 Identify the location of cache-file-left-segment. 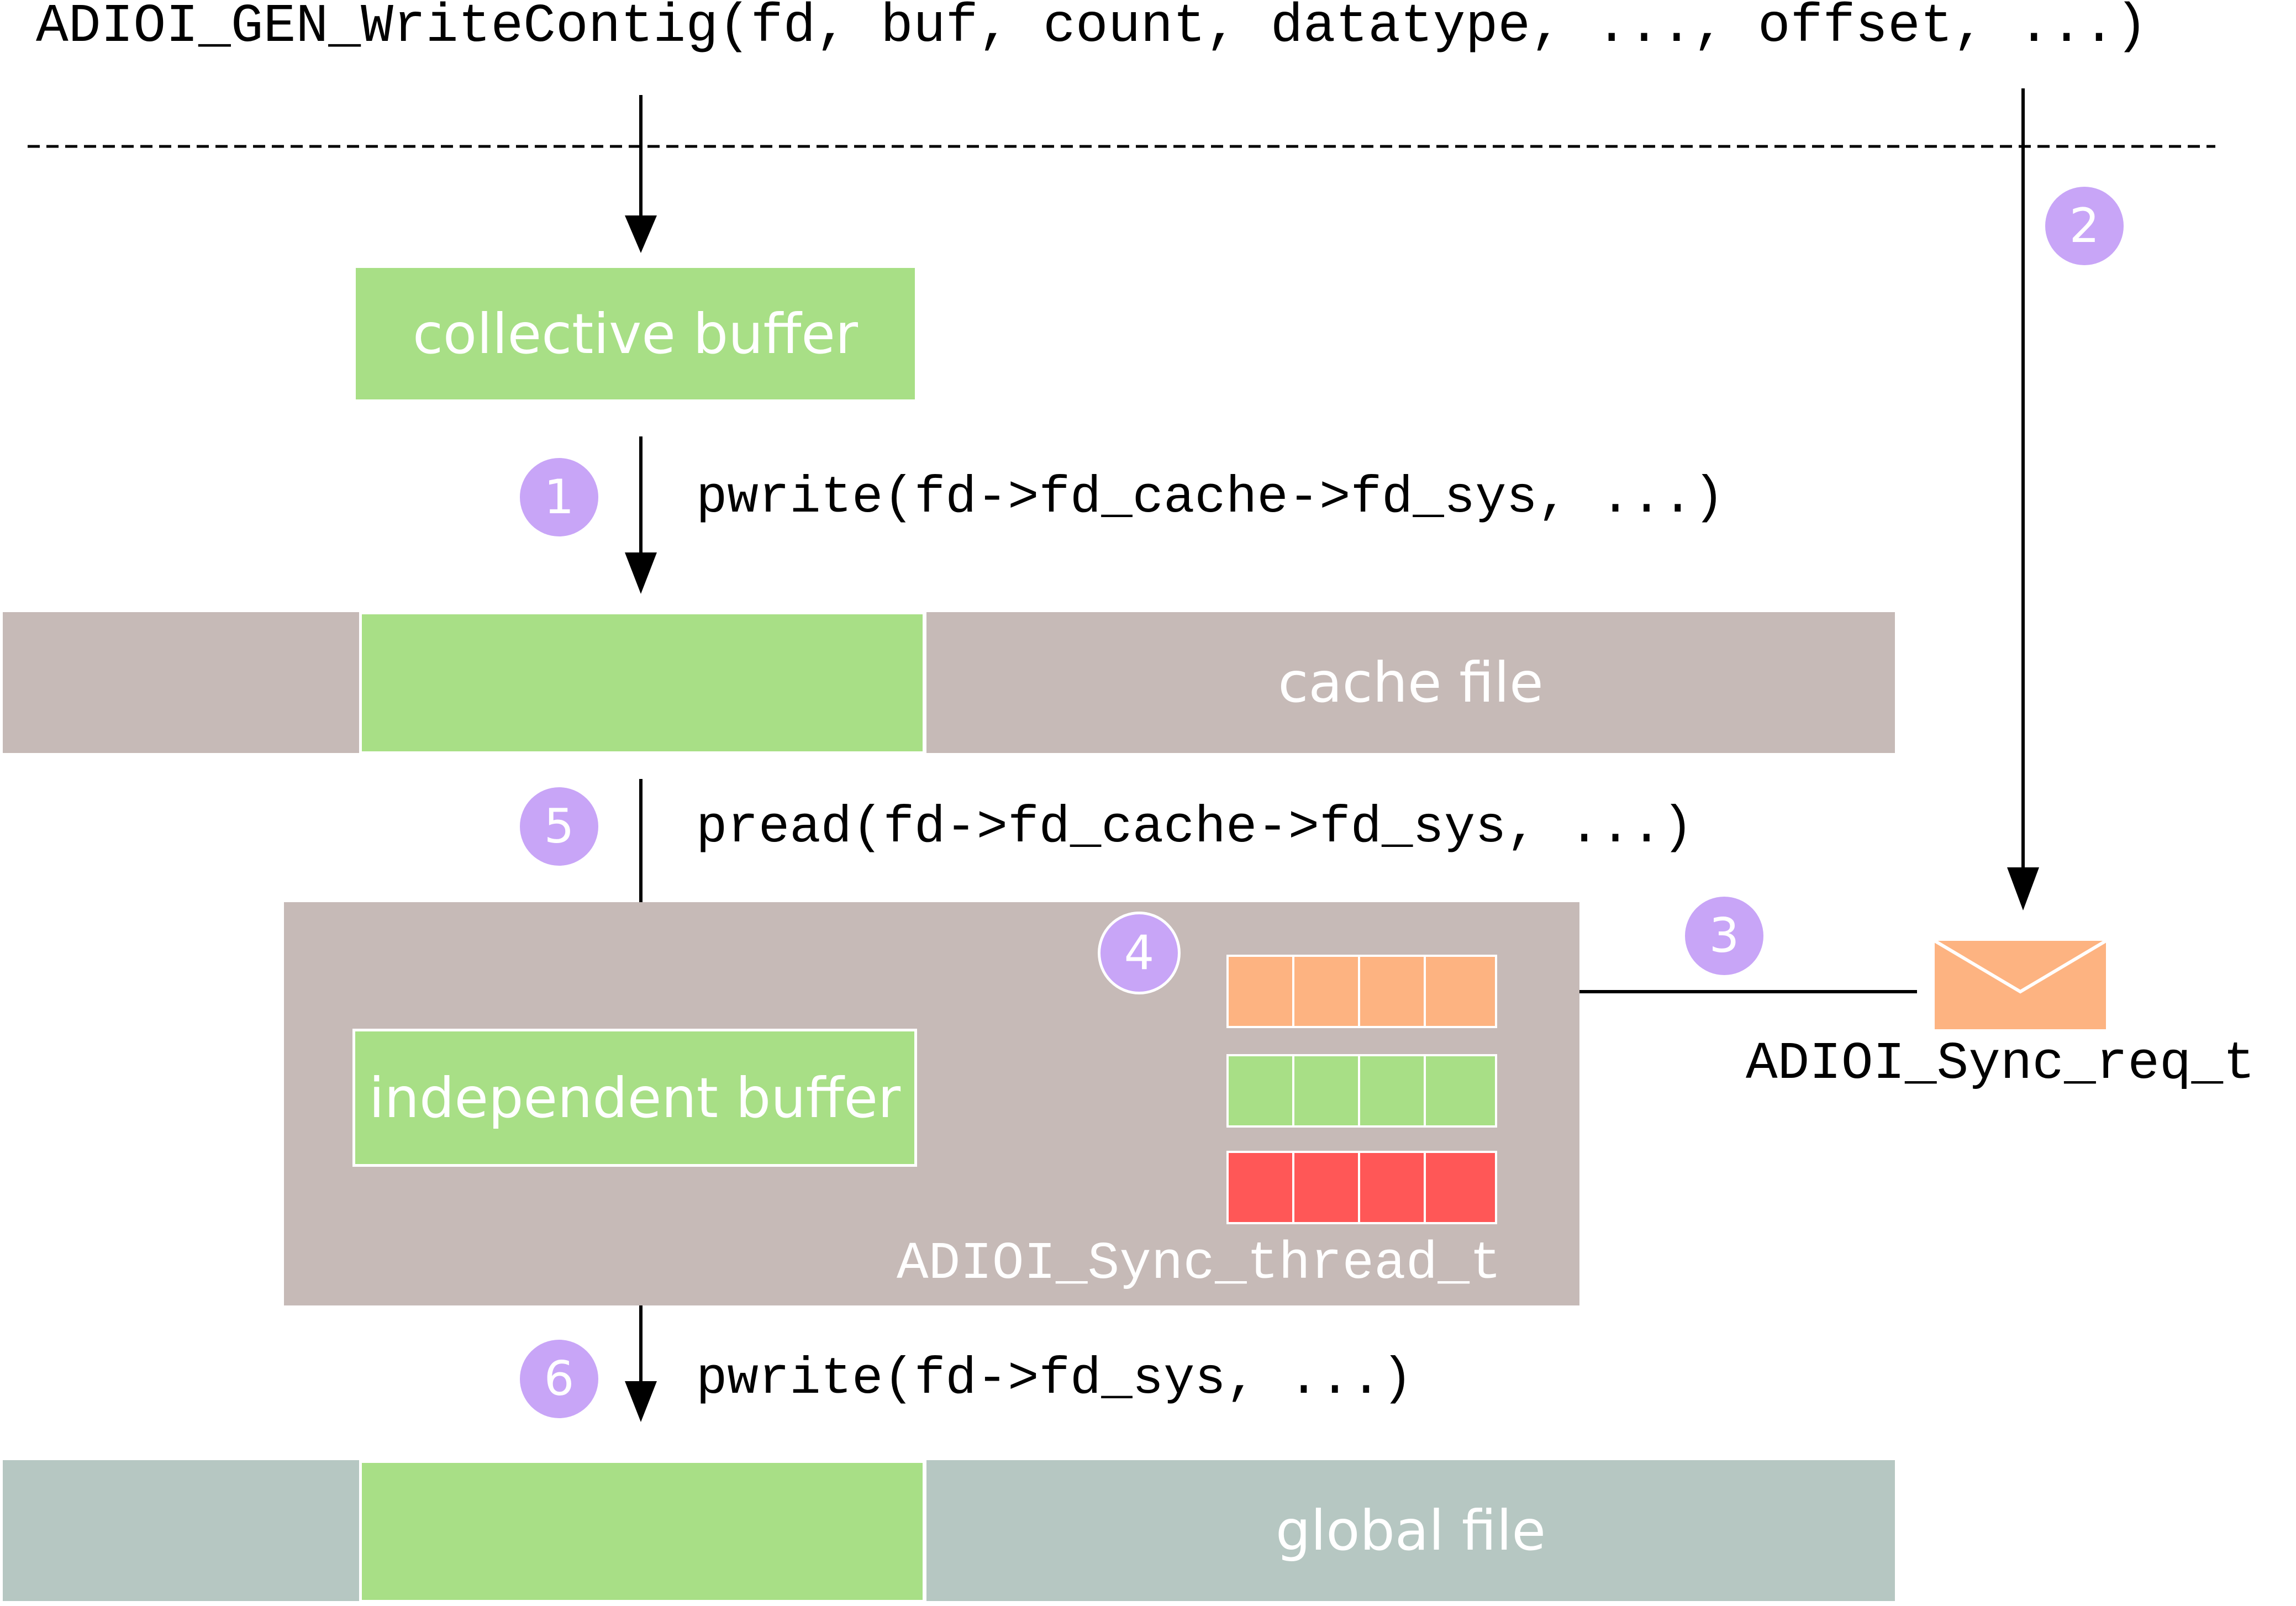
(181, 682).